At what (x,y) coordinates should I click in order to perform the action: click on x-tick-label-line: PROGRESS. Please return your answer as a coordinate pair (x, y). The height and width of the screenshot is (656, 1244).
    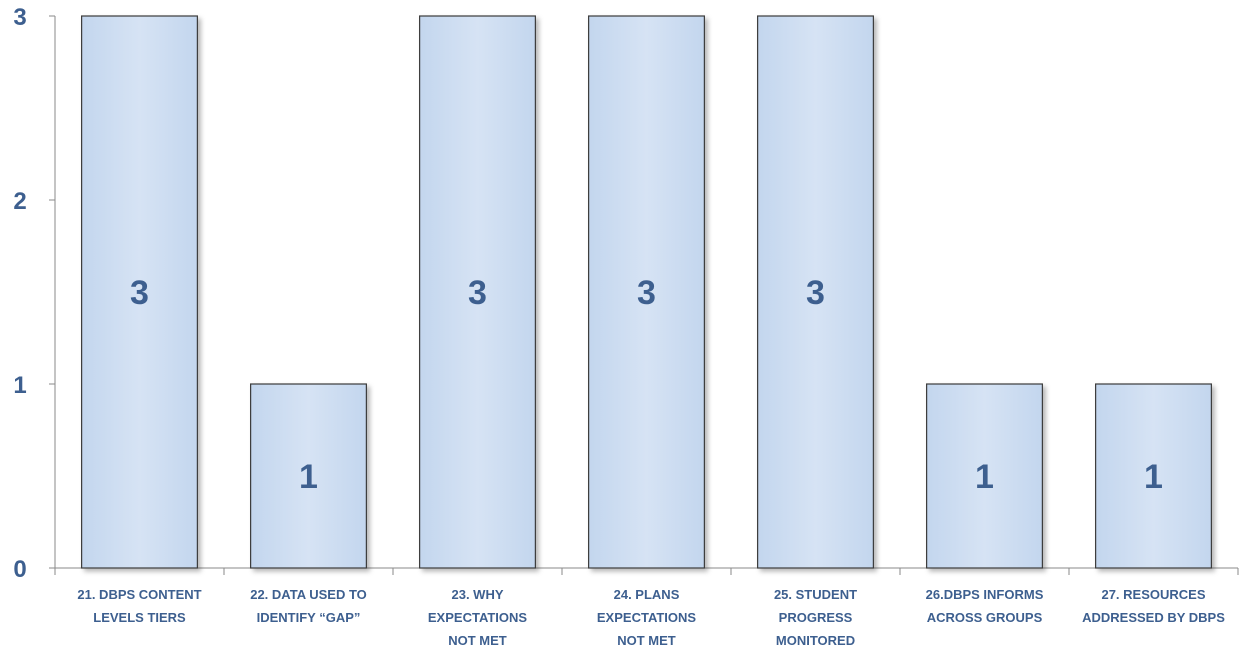
    Looking at the image, I should click on (816, 617).